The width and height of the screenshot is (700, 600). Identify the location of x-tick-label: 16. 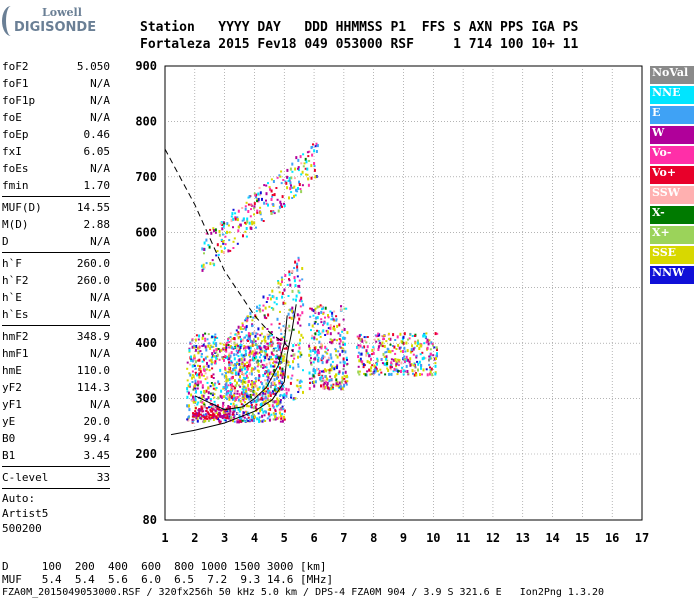
(612, 538).